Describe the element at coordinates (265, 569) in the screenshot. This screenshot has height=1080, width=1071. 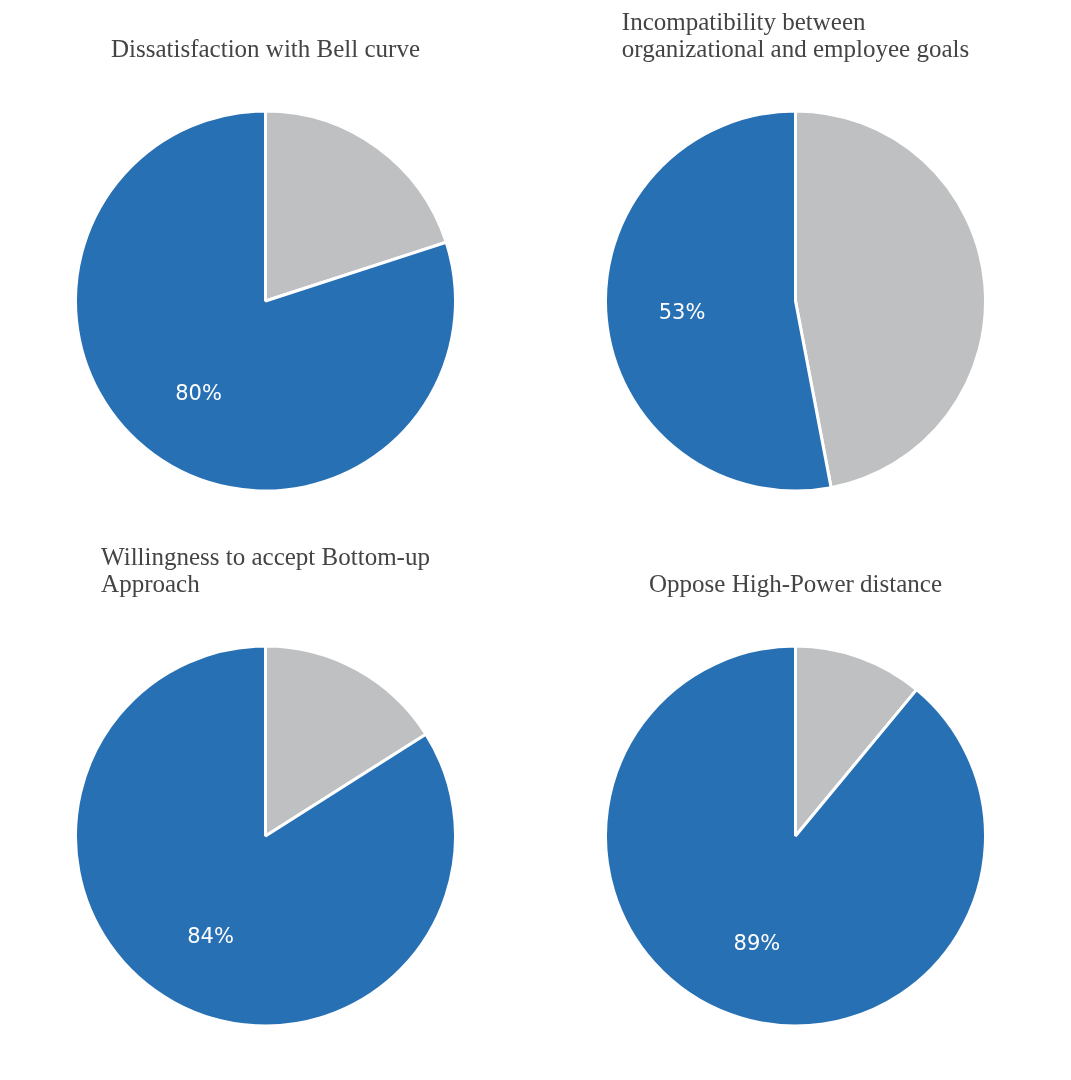
I see `chart-title: Willingness to accept Bottom-up Approach` at that location.